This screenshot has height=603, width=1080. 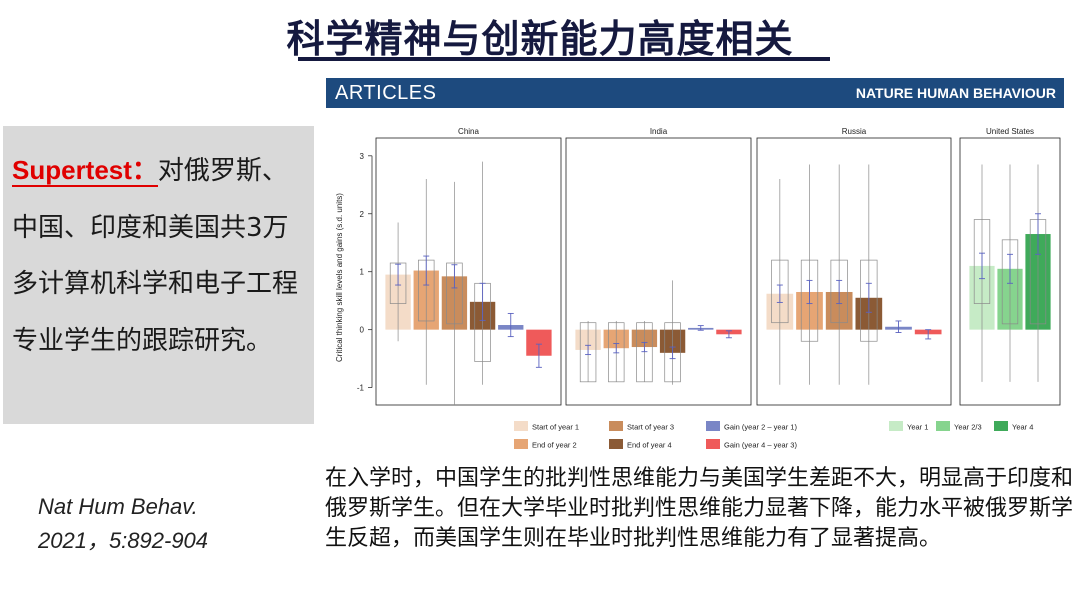 I want to click on legend-label: Gain (year 4 – year 3), so click(x=760, y=445).